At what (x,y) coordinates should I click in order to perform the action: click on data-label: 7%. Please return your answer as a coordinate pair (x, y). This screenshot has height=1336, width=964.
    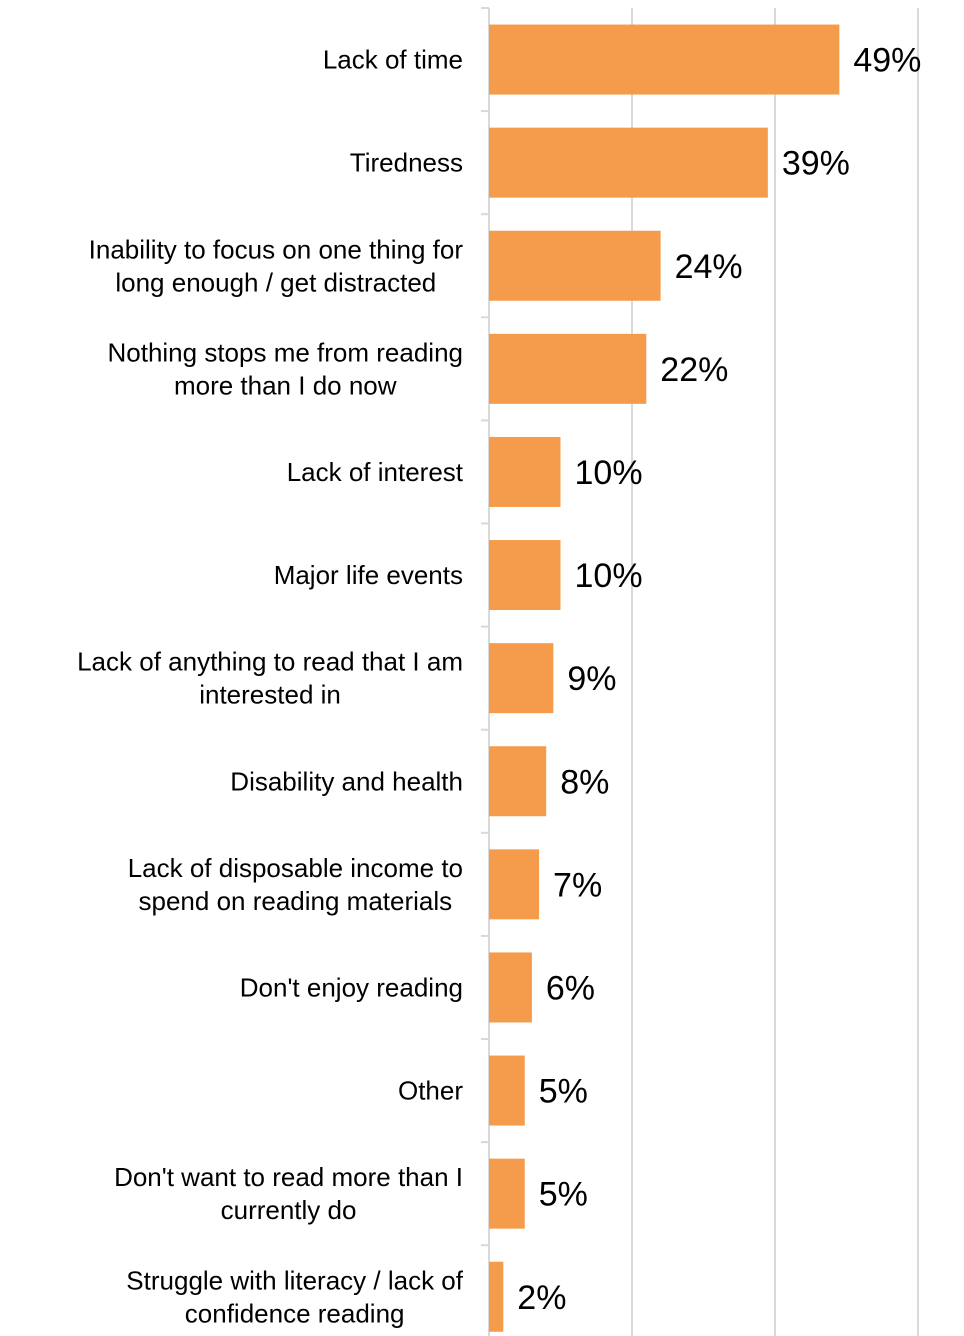
    Looking at the image, I should click on (577, 885).